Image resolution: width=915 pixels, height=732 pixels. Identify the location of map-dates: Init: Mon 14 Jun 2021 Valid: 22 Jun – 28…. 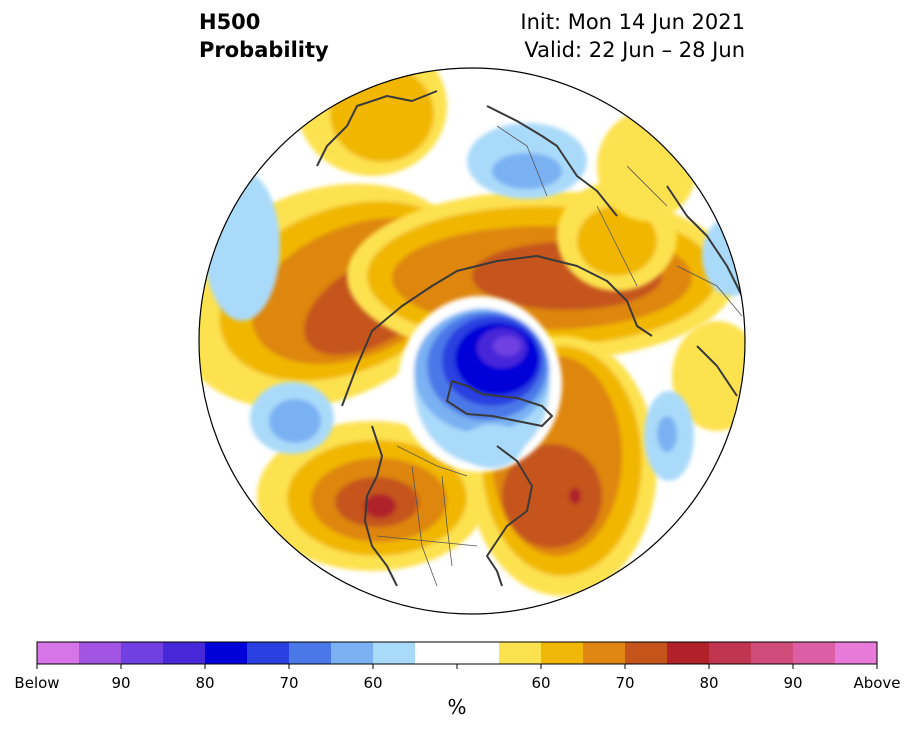
(632, 36).